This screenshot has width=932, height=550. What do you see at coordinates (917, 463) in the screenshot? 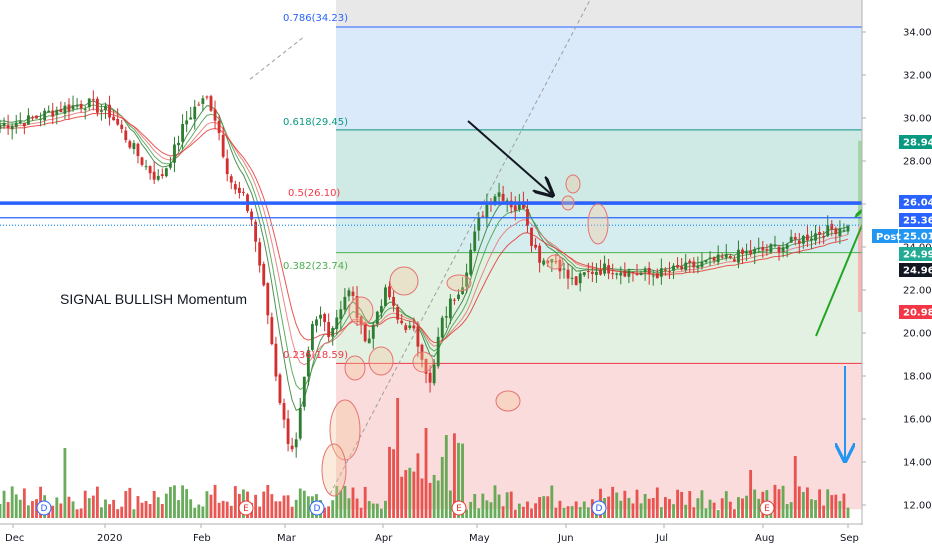
I see `price-tick-label: 14.00` at bounding box center [917, 463].